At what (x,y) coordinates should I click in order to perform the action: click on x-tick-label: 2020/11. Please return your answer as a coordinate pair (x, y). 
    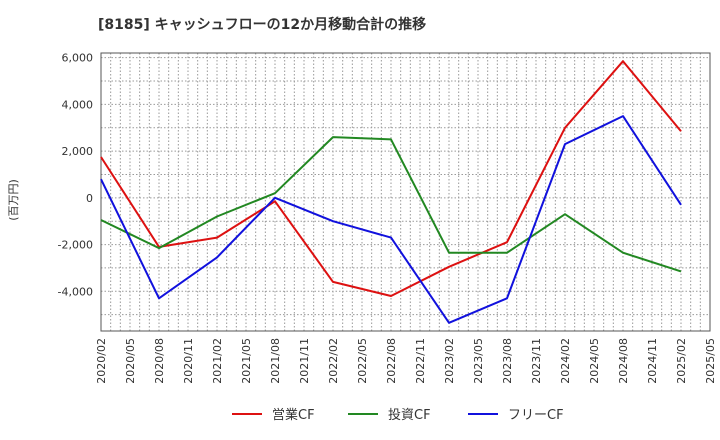
    Looking at the image, I should click on (188, 361).